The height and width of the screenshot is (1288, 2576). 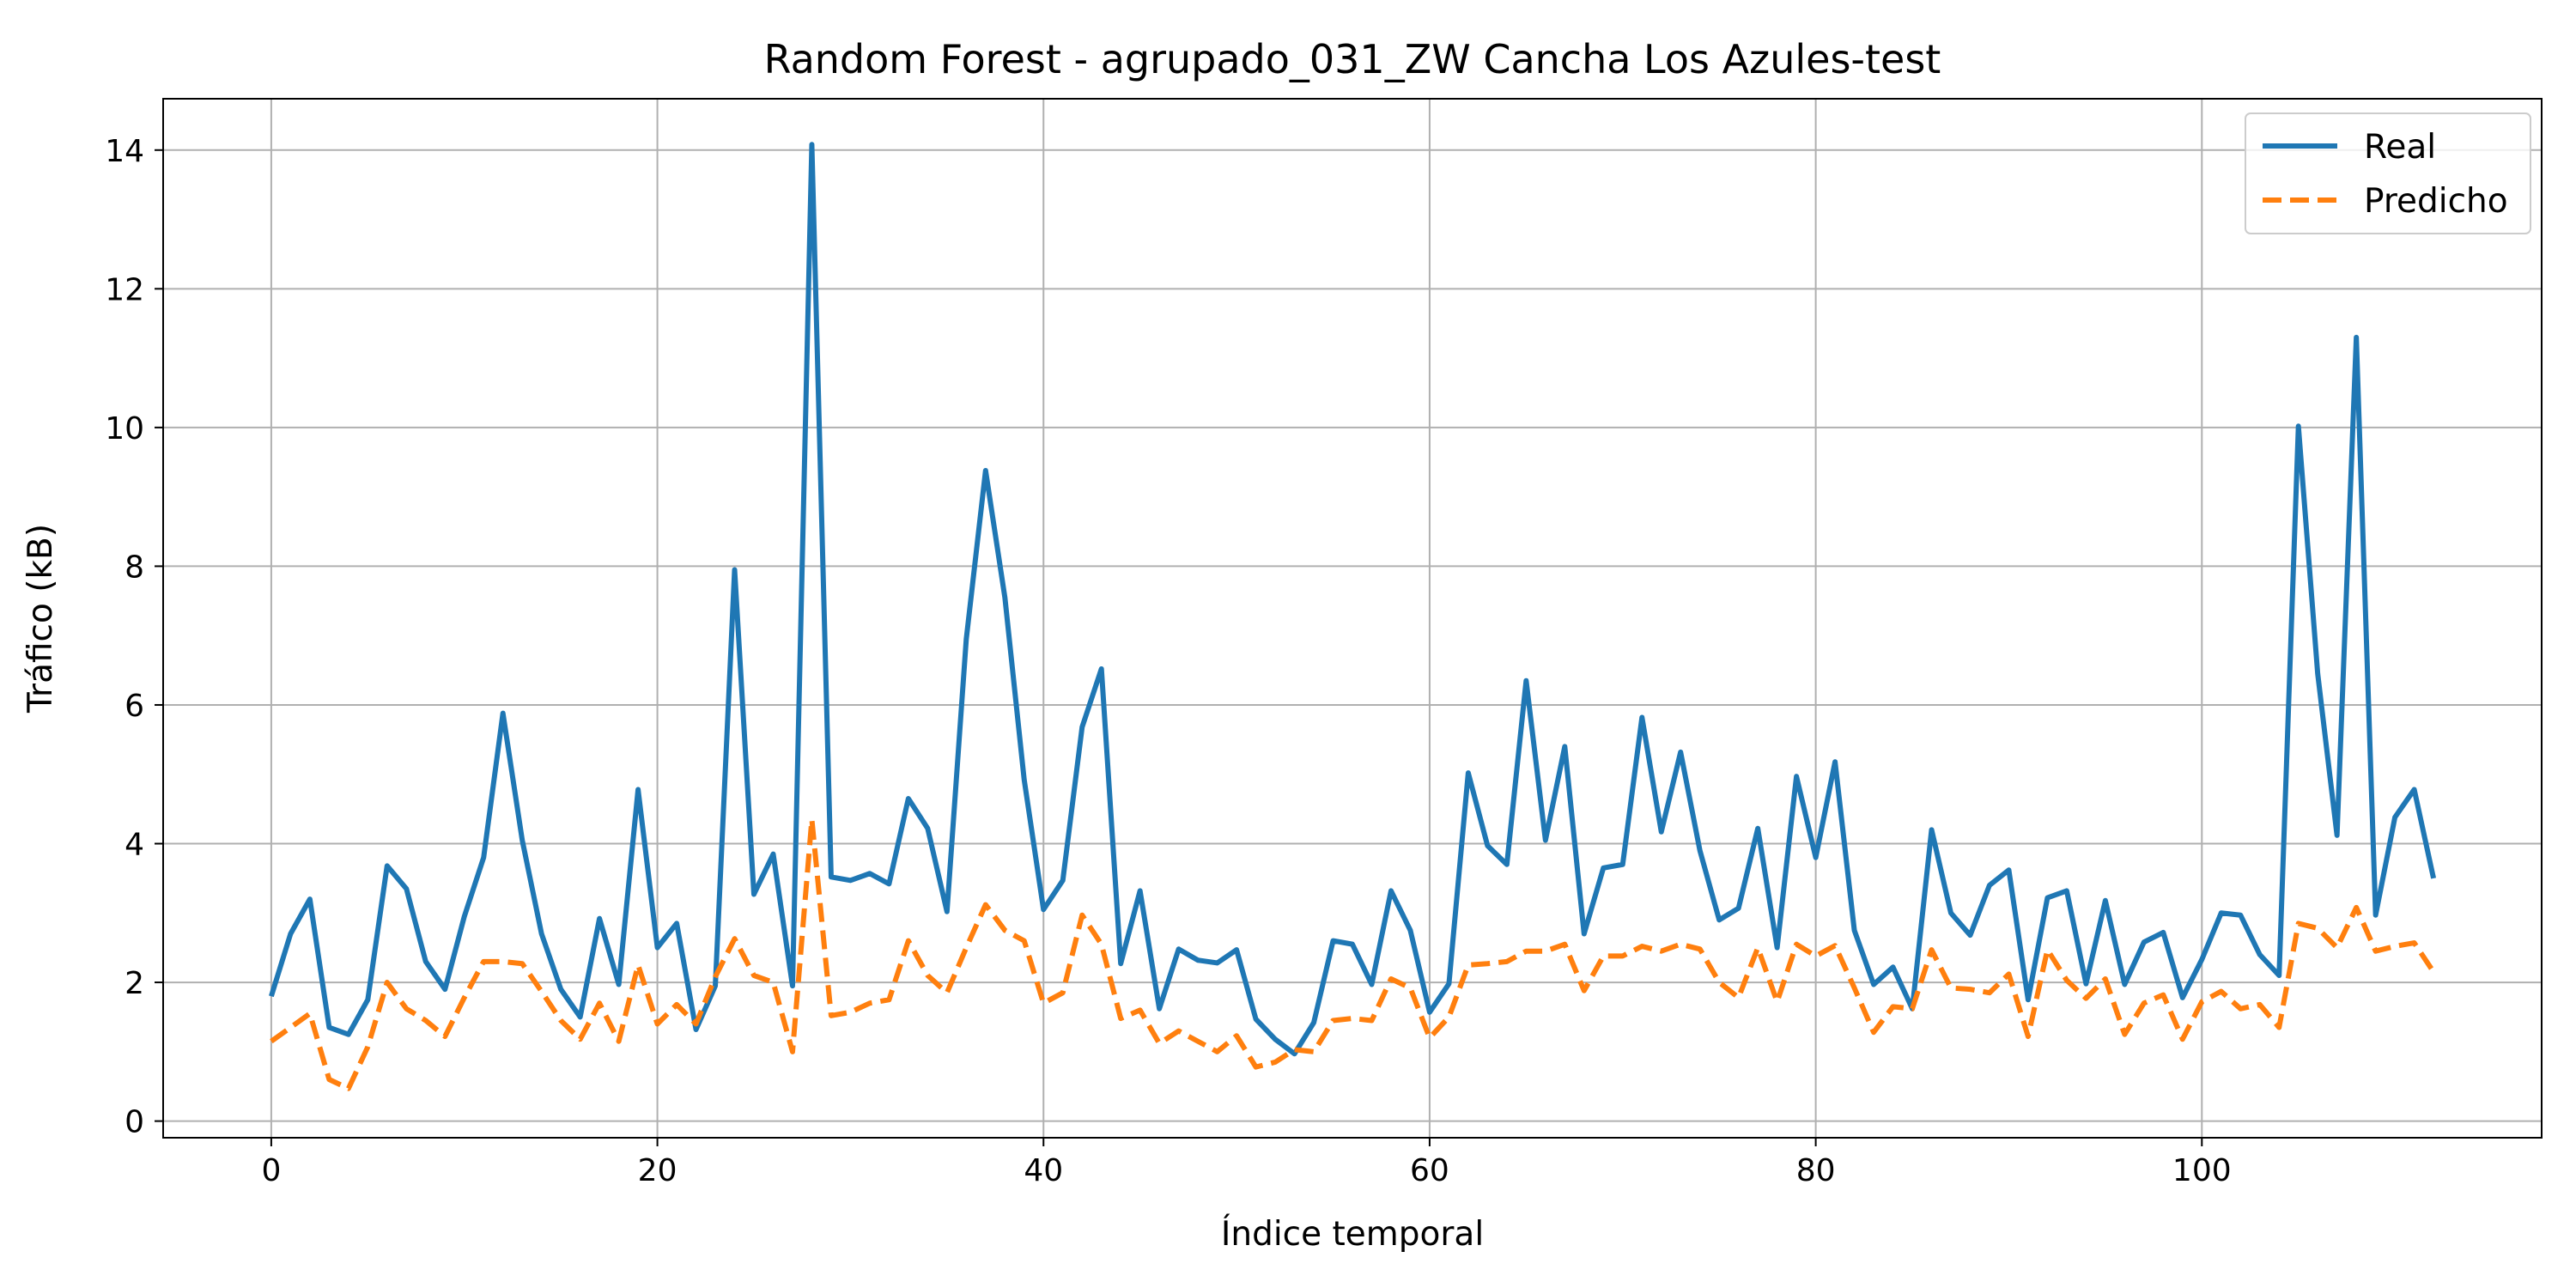 What do you see at coordinates (134, 567) in the screenshot?
I see `y-tick-label: 8` at bounding box center [134, 567].